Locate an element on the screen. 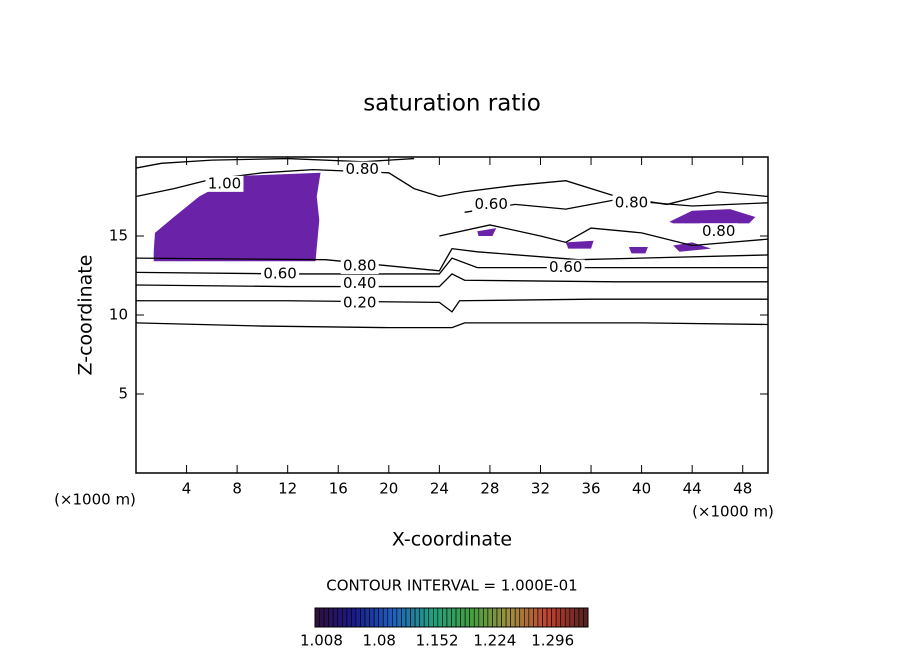 The width and height of the screenshot is (904, 654). colorbar-frame is located at coordinates (451, 617).